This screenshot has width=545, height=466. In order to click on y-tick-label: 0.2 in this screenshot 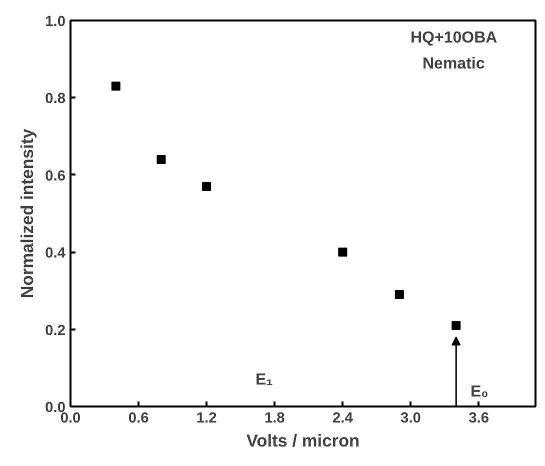, I will do `click(55, 330)`.